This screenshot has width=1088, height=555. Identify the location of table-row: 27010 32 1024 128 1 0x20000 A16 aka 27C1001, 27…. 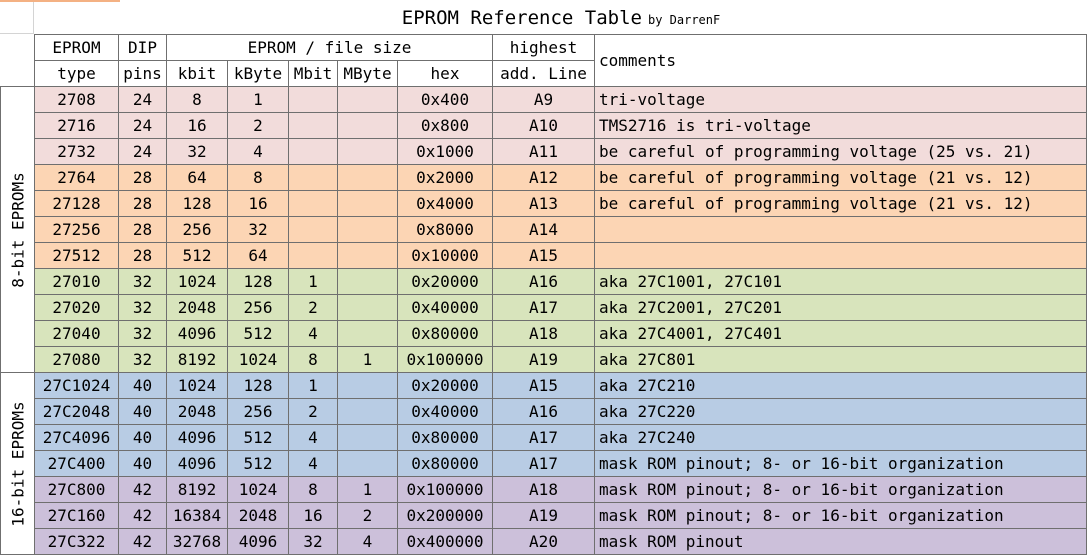
(544, 281).